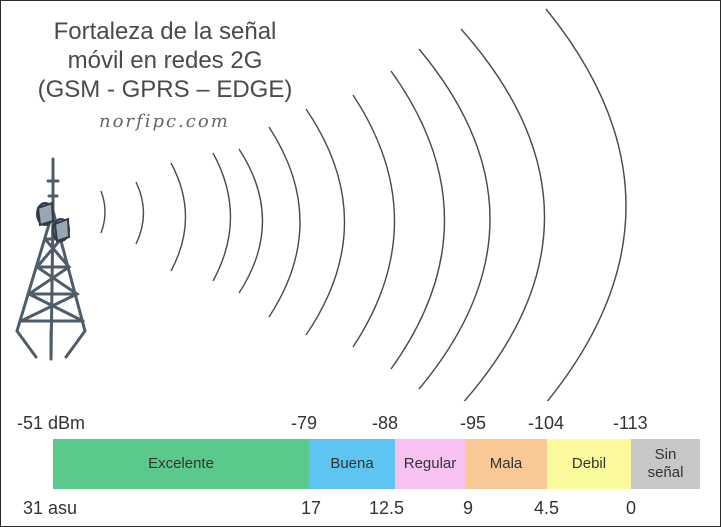 This screenshot has height=527, width=721. Describe the element at coordinates (630, 423) in the screenshot. I see `top-label-113: -113` at that location.